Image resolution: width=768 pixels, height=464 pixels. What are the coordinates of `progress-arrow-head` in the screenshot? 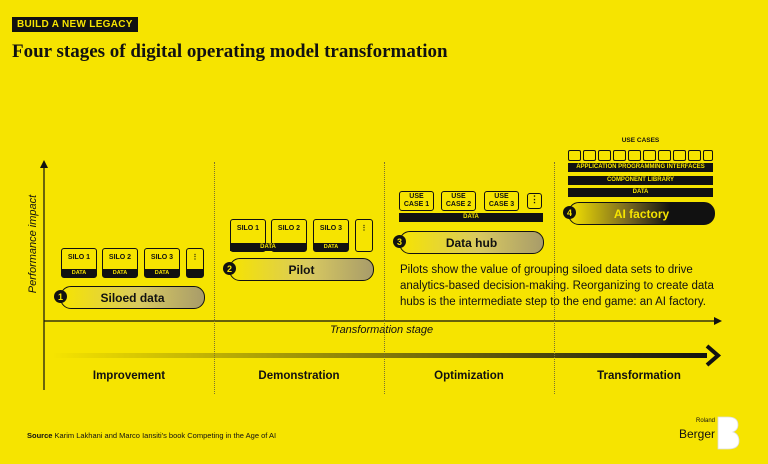 It's located at (713, 355).